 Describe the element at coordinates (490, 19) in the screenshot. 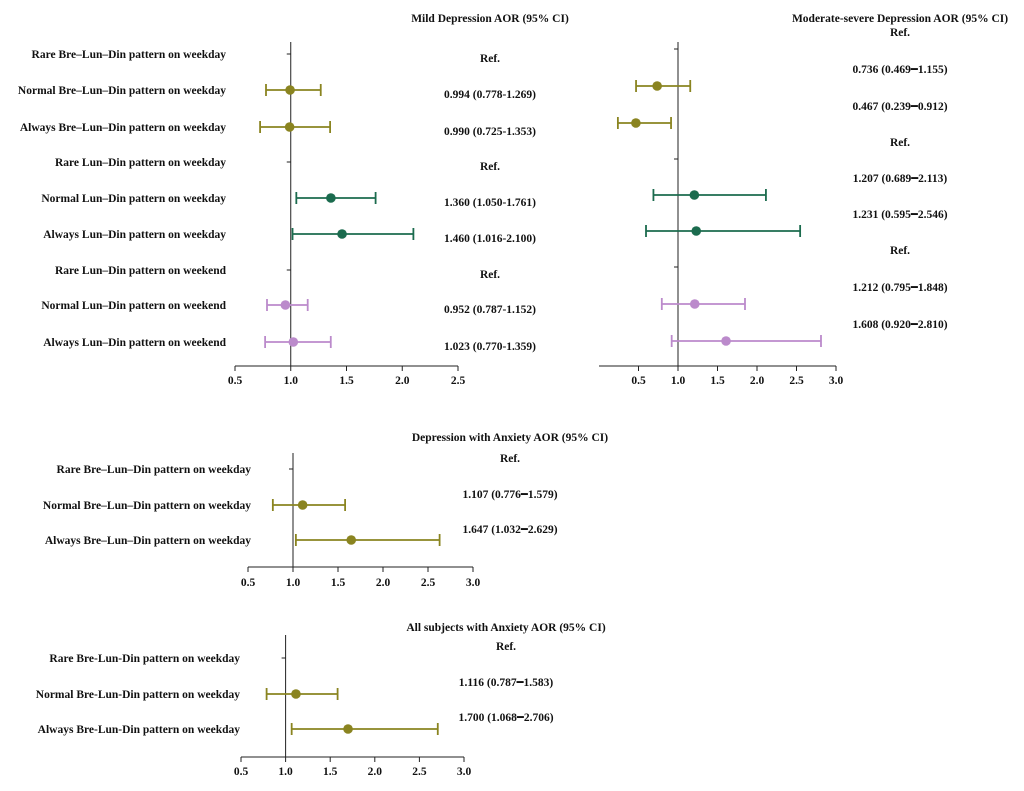

I see `chart-title: Mild Depression AOR (95% CI)` at that location.